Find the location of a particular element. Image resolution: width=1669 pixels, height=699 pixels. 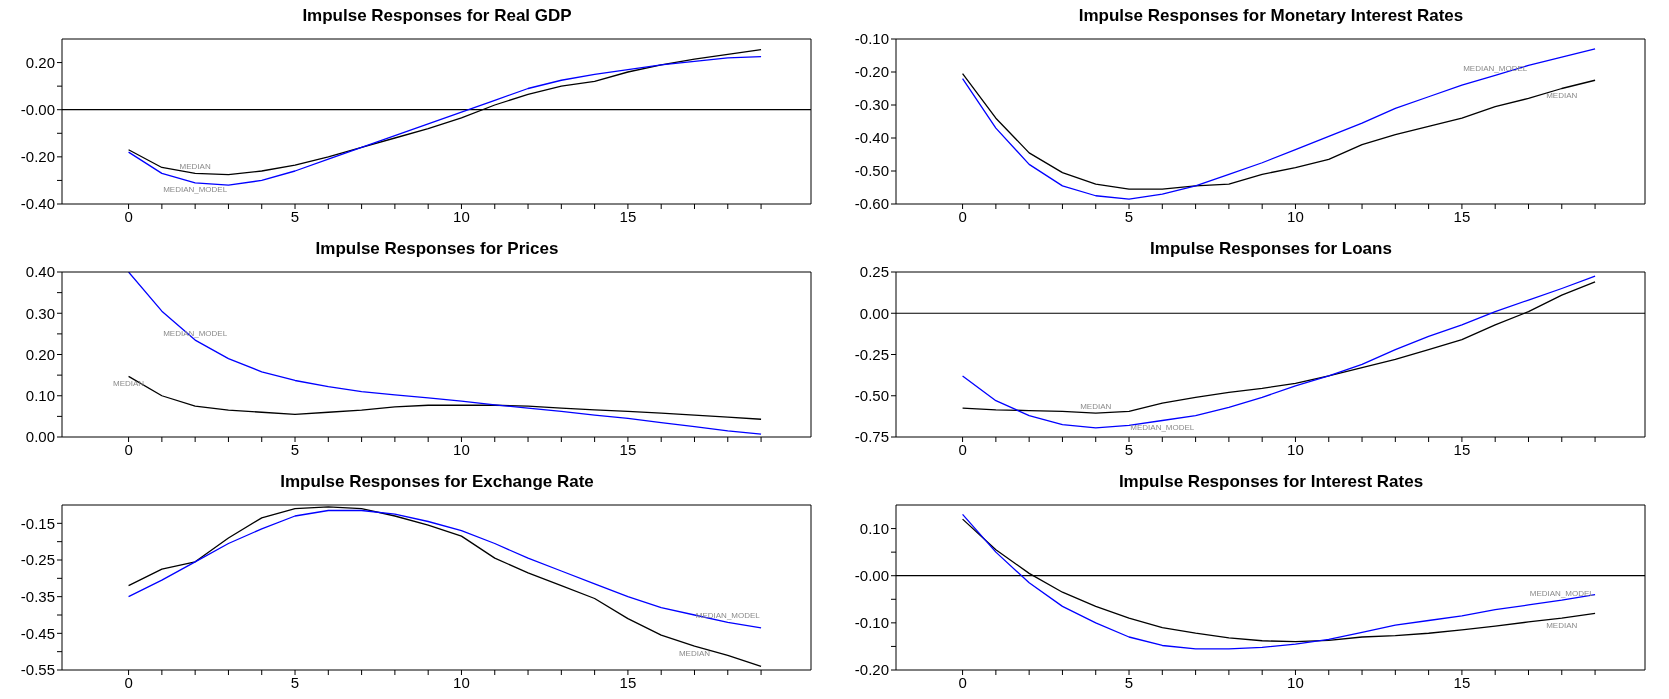

chart-title: Impulse Responses for Loans is located at coordinates (1271, 249).